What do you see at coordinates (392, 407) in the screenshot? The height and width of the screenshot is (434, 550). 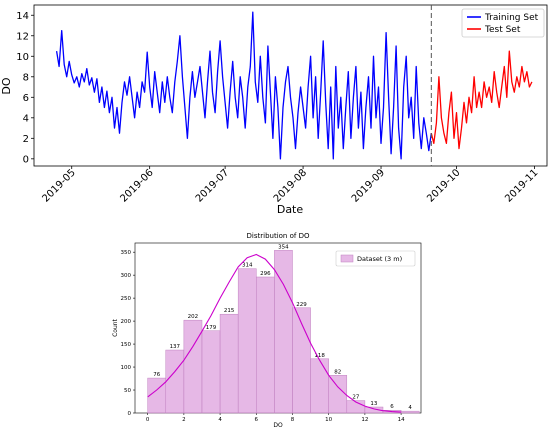 I see `histogram-bar-label: 6` at bounding box center [392, 407].